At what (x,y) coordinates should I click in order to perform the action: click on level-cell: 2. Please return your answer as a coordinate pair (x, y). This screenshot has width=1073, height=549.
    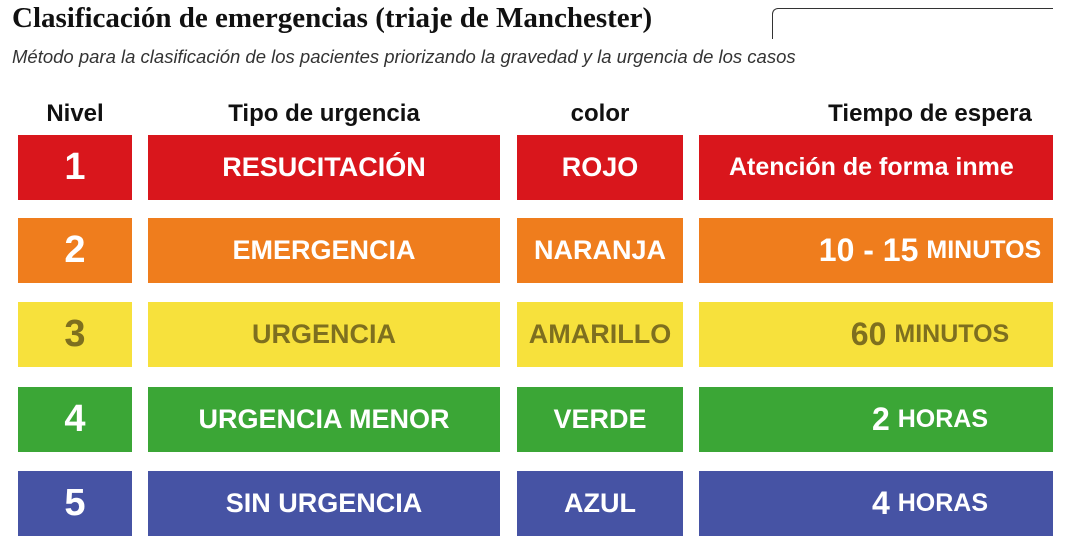
    Looking at the image, I should click on (75, 250).